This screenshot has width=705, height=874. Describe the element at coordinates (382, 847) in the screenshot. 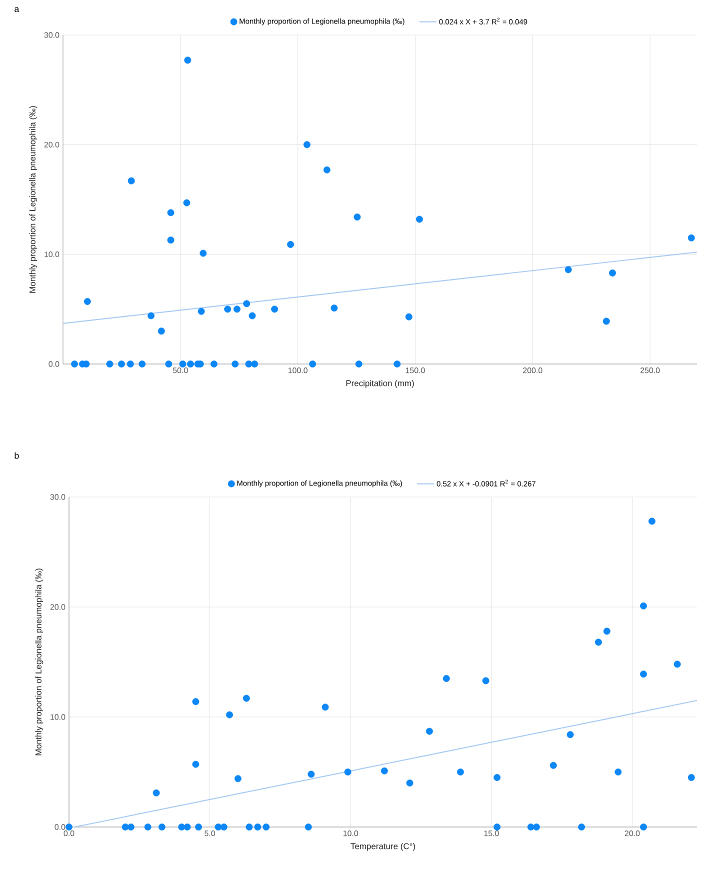

I see `x-axis-title: Temperature (C°)` at that location.